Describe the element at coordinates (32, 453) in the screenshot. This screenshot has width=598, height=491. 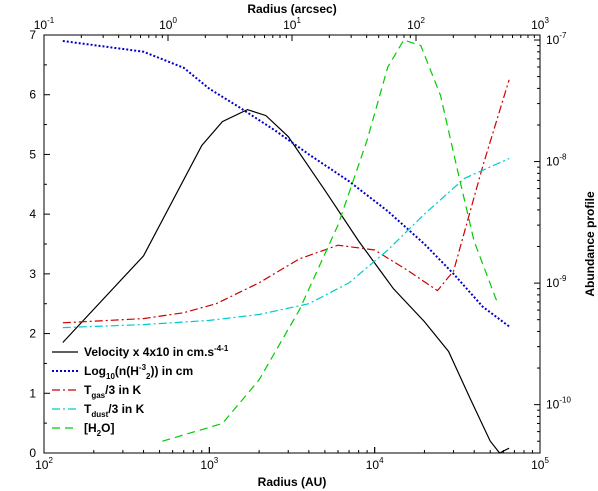
I see `y-left-tick-label: 0` at that location.